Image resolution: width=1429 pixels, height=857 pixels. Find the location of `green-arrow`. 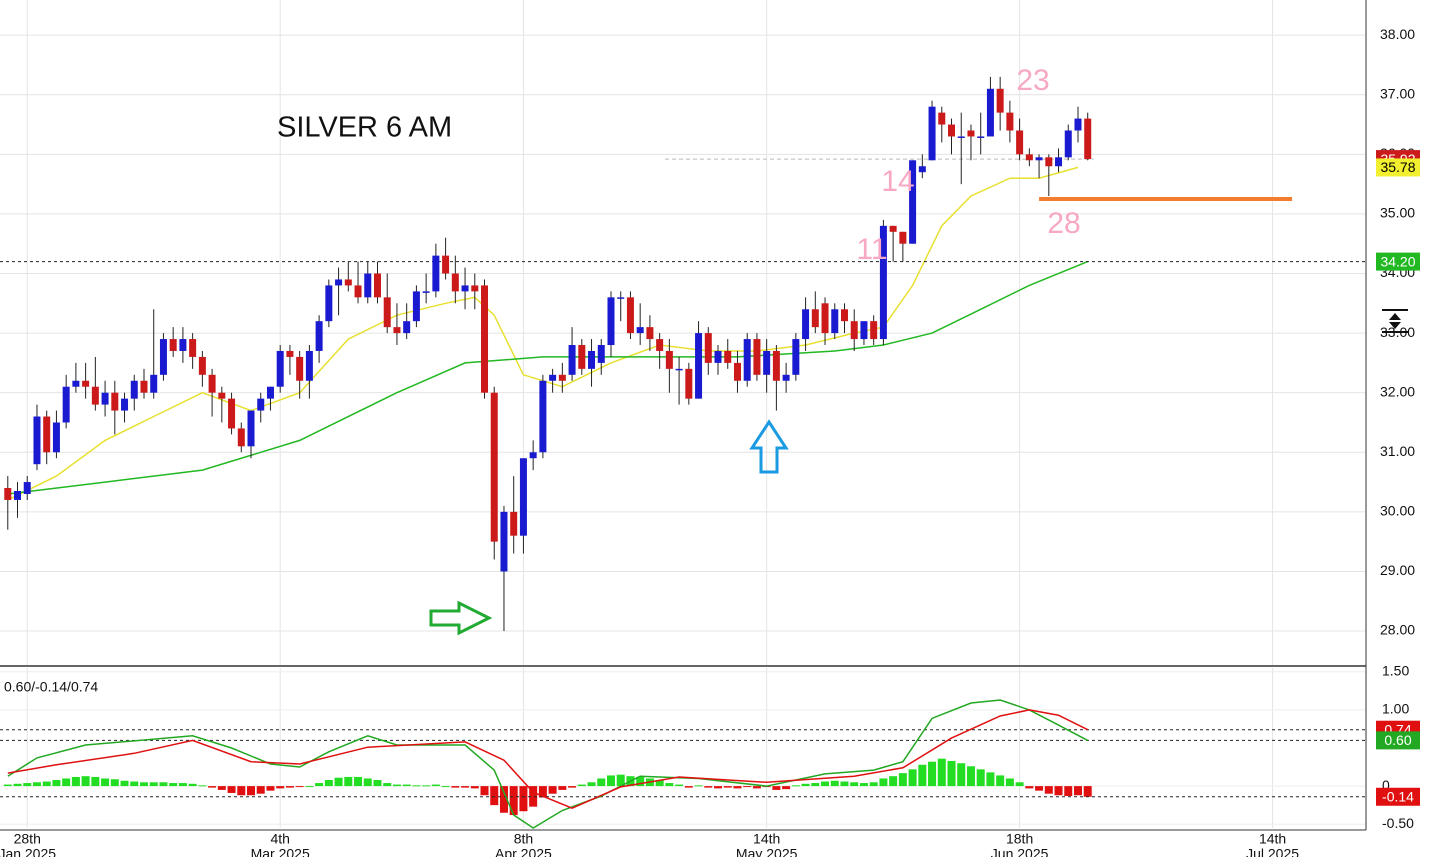

green-arrow is located at coordinates (461, 618).